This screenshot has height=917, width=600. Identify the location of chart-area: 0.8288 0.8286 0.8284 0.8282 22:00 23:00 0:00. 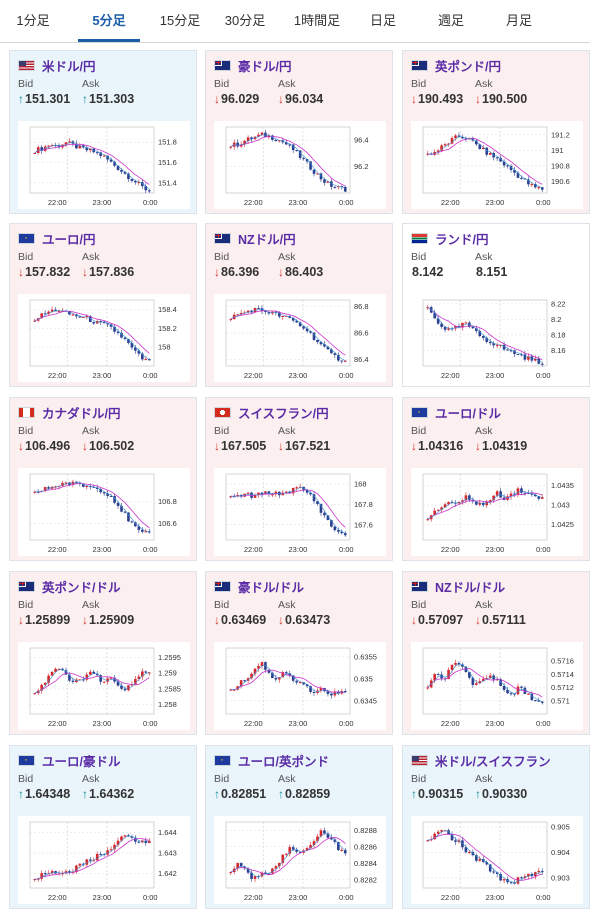
(300, 860).